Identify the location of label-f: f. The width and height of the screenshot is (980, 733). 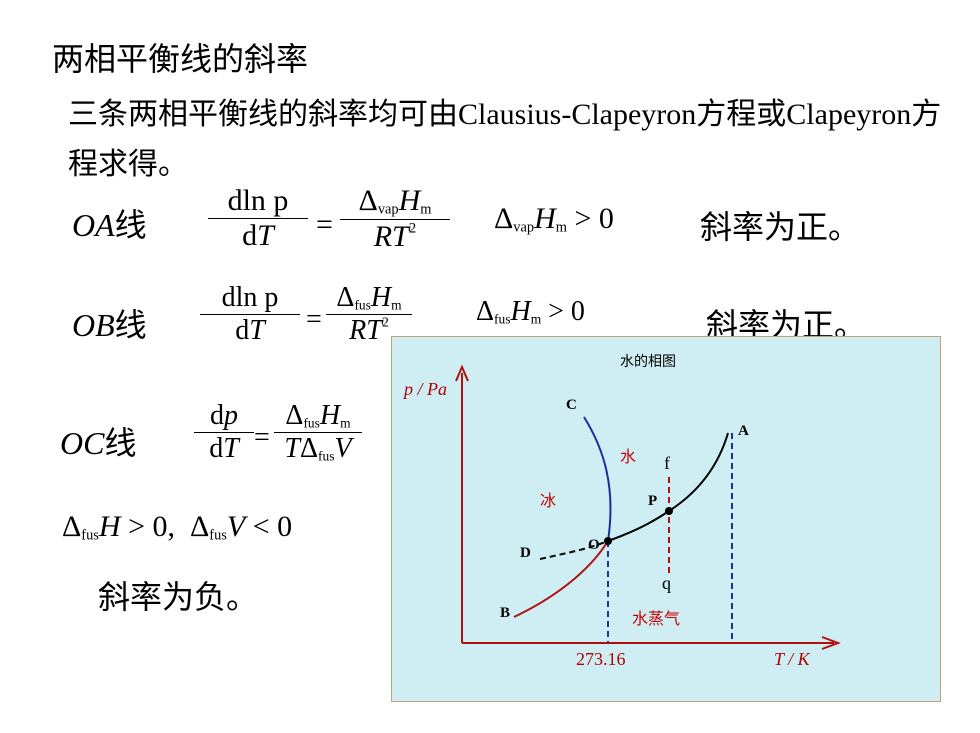
(667, 463).